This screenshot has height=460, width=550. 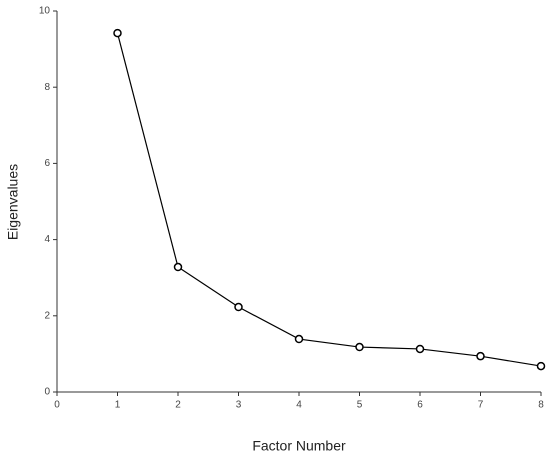 What do you see at coordinates (47, 392) in the screenshot?
I see `y-tick-label: 0` at bounding box center [47, 392].